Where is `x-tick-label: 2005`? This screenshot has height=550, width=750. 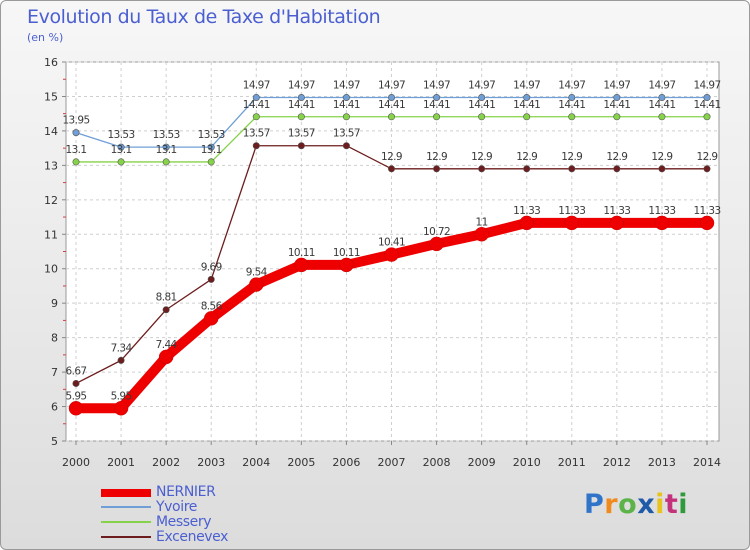
x-tick-label: 2005 is located at coordinates (301, 462).